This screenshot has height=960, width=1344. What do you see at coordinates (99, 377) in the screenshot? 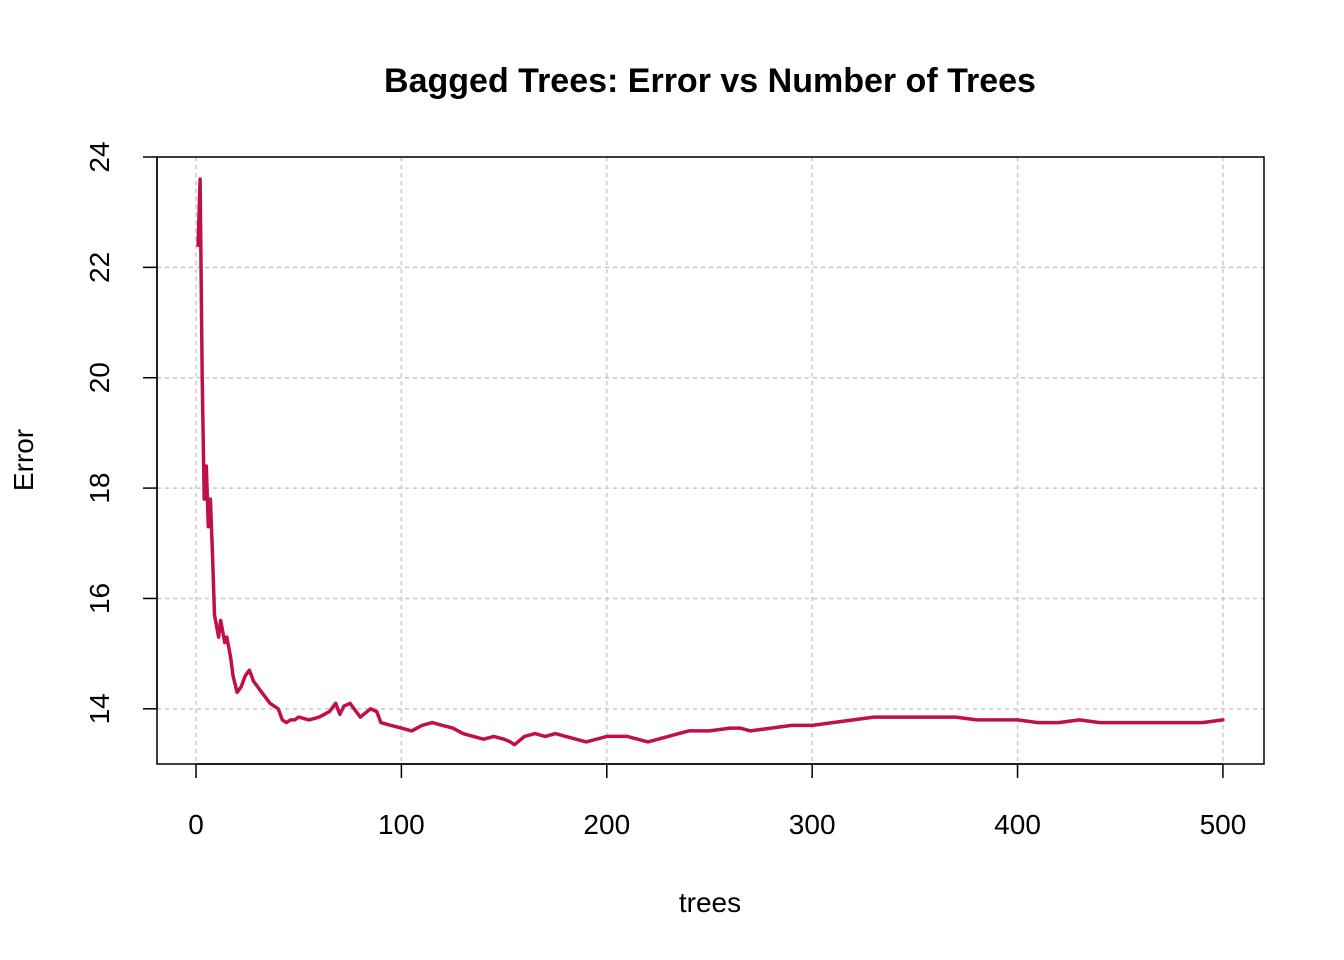
I see `y-tick-label: 20` at bounding box center [99, 377].